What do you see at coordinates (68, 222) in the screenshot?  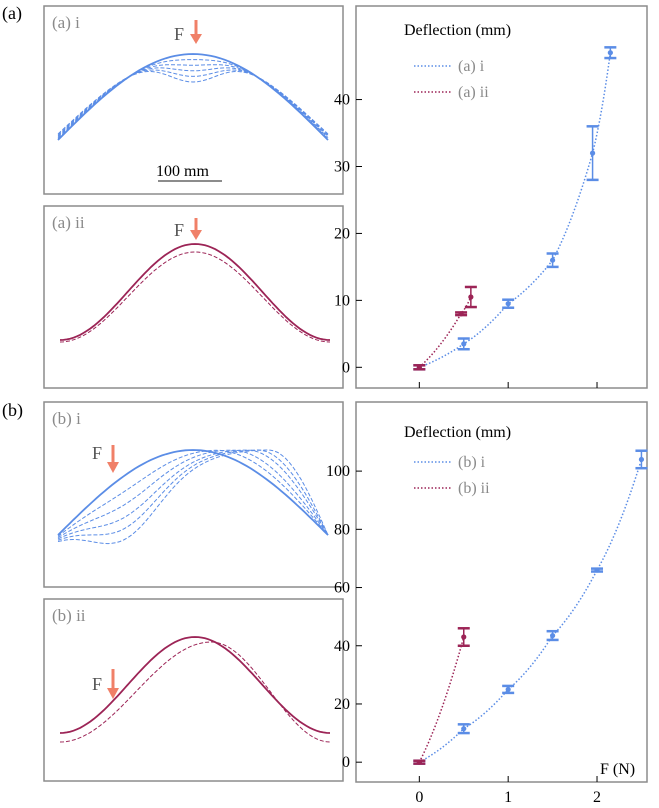 I see `inset-label-a-ii: (a) ii` at bounding box center [68, 222].